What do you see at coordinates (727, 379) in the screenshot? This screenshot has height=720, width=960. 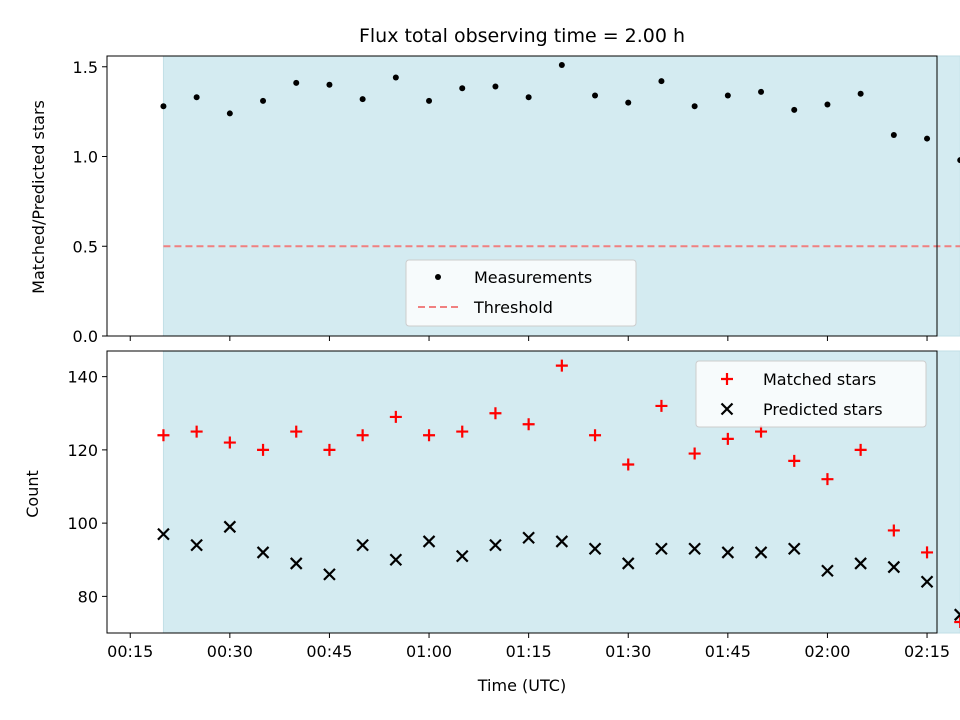 I see `legend-matched-marker` at bounding box center [727, 379].